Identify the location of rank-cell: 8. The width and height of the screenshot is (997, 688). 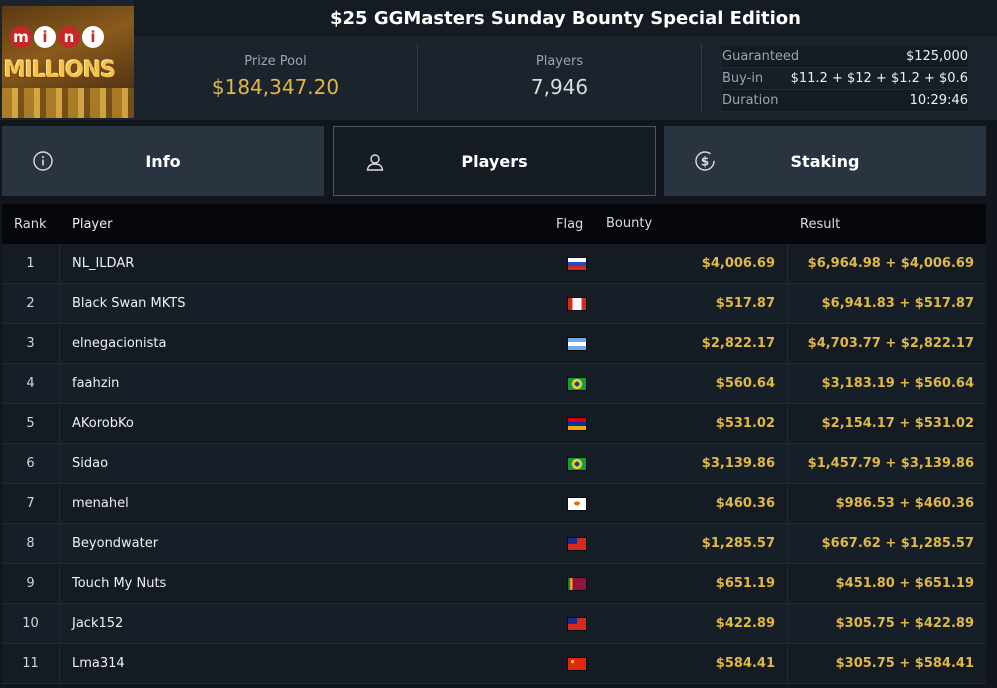
(31, 543).